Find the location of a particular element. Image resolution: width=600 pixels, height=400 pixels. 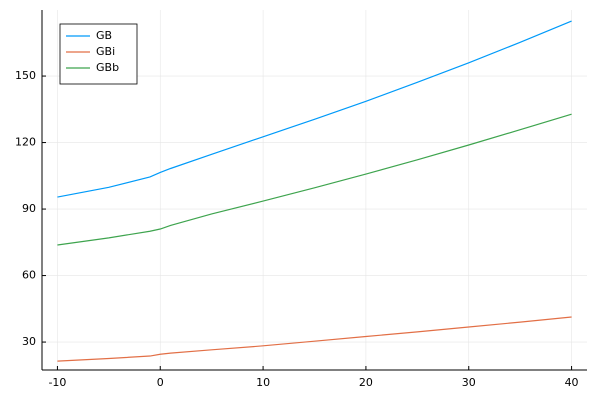

legend-label: GB is located at coordinates (104, 35).